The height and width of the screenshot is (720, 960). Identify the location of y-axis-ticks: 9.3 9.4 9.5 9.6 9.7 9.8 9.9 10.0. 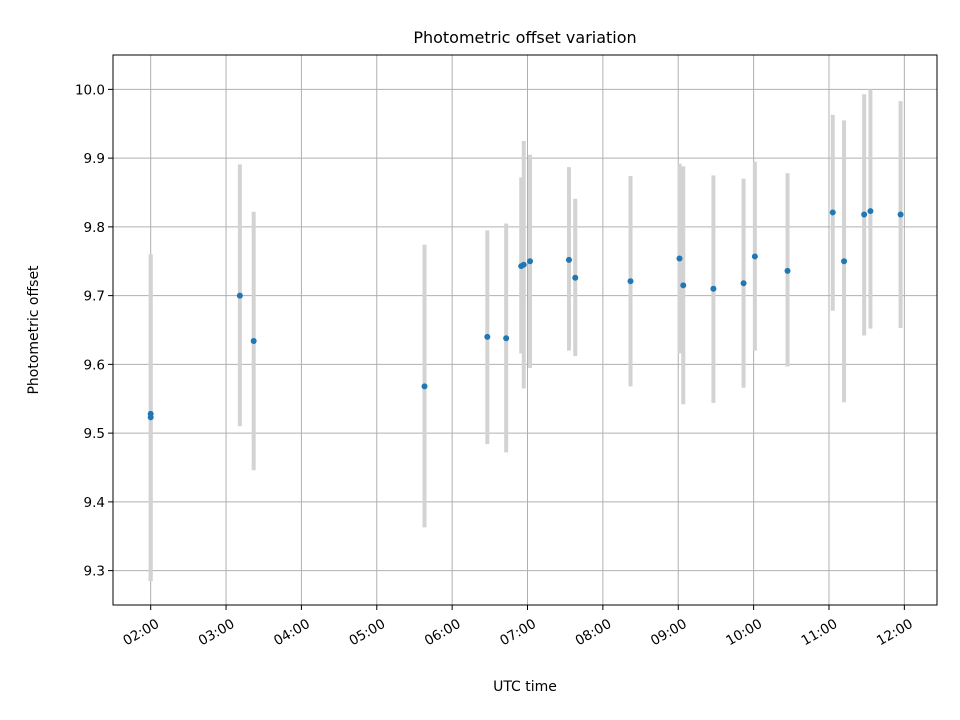
(94, 331).